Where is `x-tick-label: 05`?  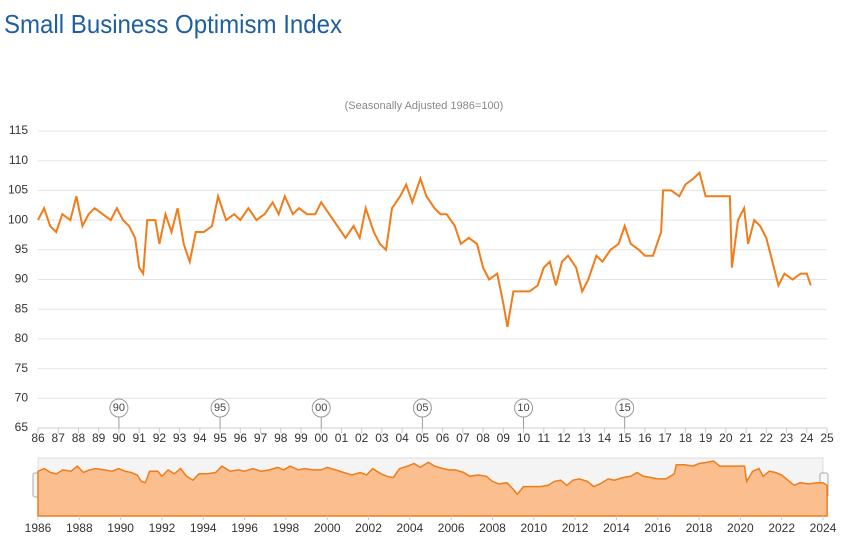
x-tick-label: 05 is located at coordinates (423, 438).